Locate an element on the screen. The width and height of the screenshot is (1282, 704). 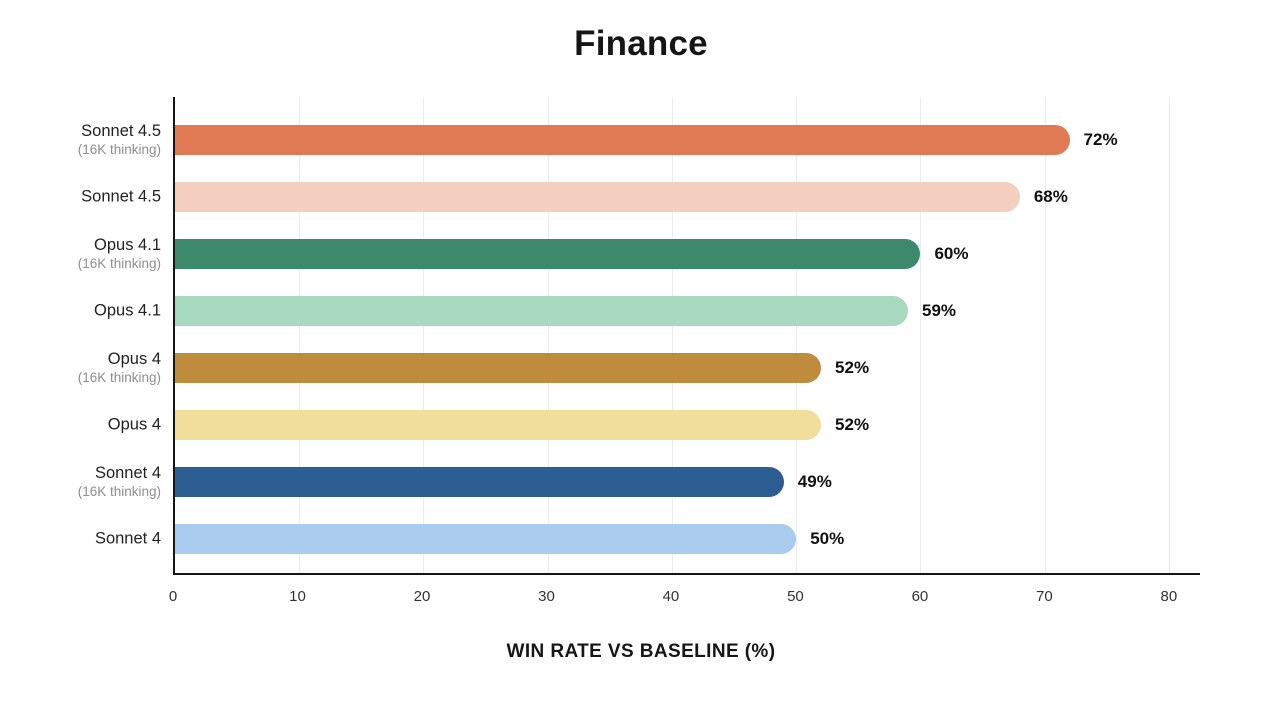
x-tick-label: 40 is located at coordinates (671, 596).